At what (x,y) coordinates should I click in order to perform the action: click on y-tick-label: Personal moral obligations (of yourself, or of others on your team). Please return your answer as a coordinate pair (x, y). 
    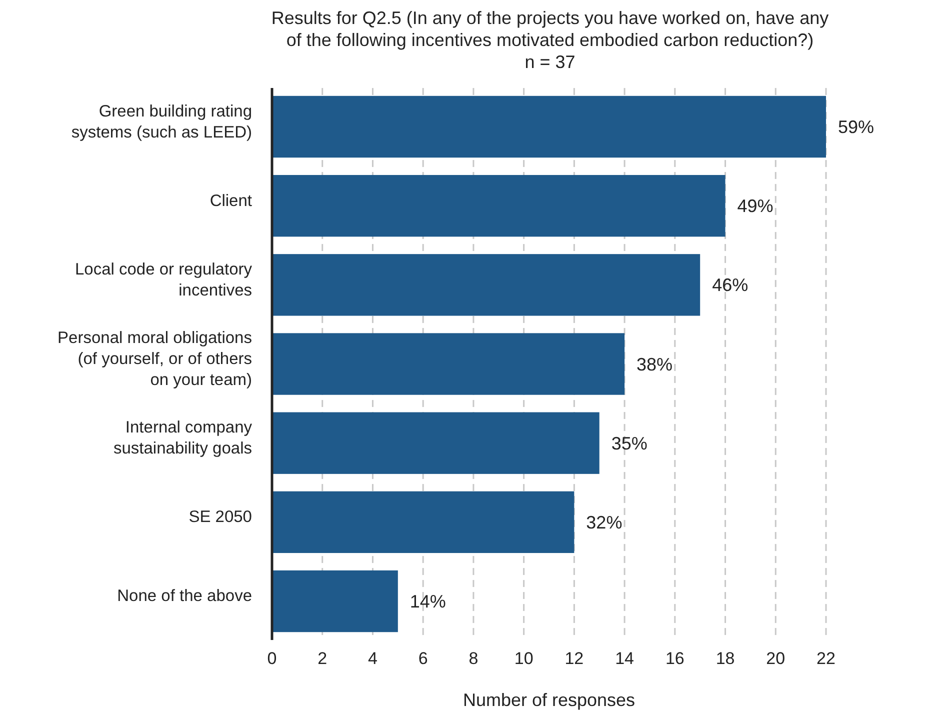
    Looking at the image, I should click on (155, 359).